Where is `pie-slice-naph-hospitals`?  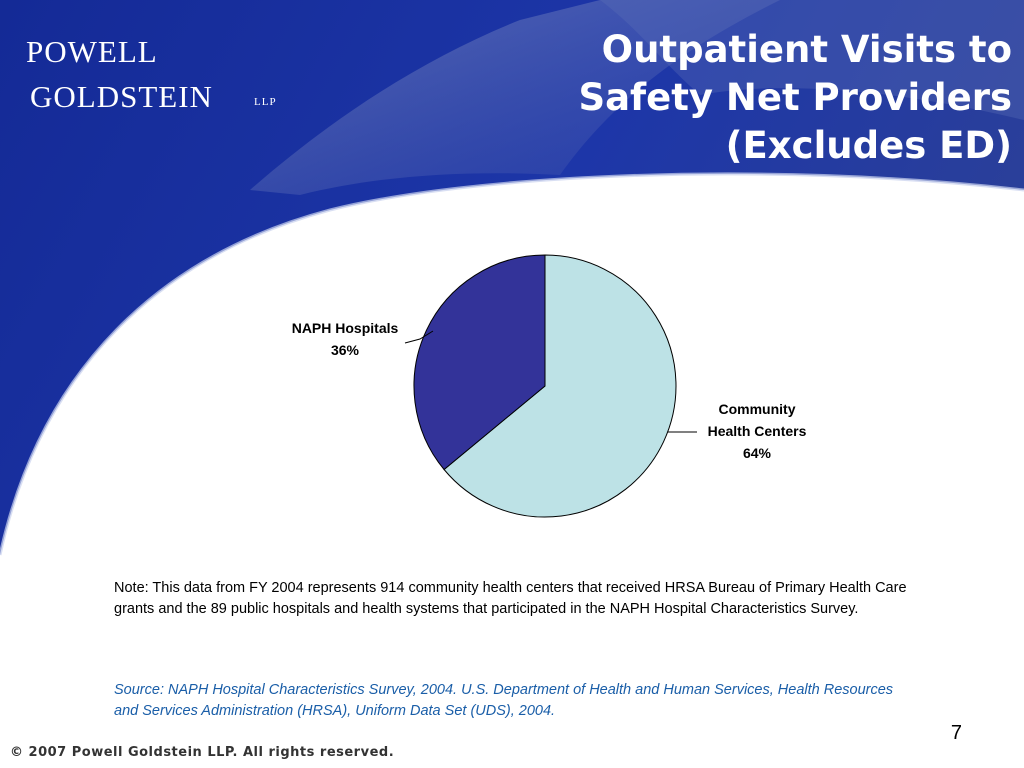 pie-slice-naph-hospitals is located at coordinates (479, 362).